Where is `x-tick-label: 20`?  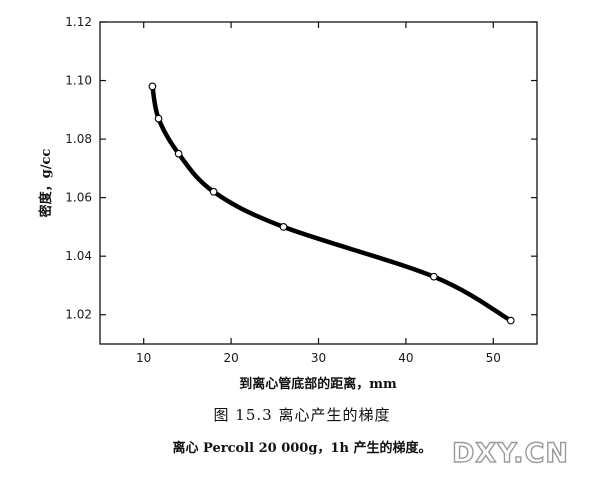
x-tick-label: 20 is located at coordinates (230, 358).